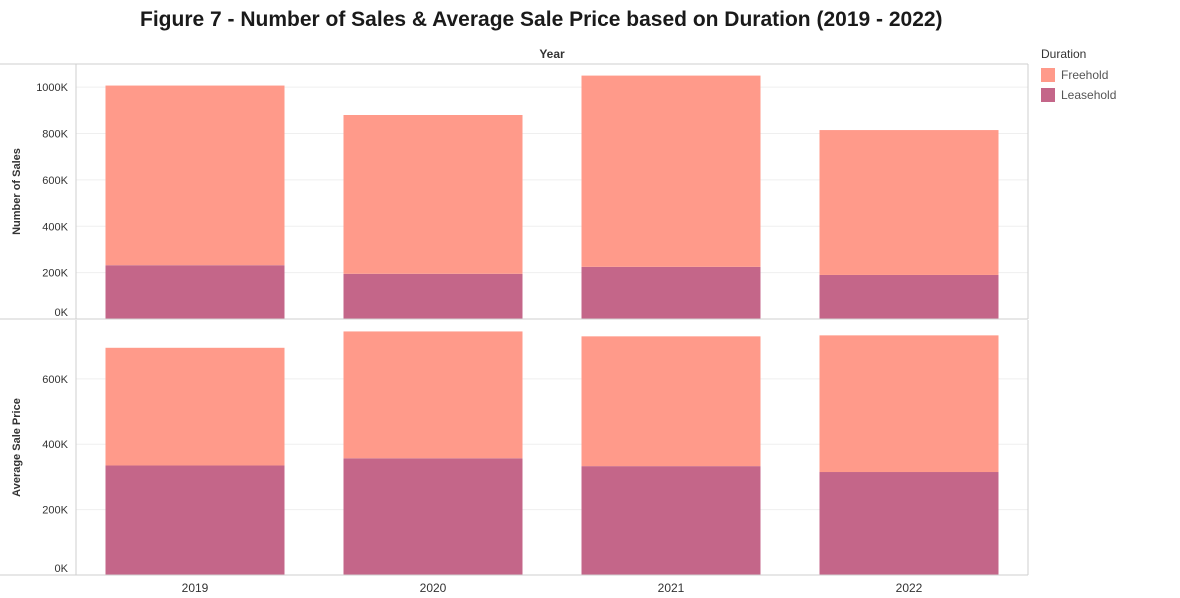 The image size is (1180, 598). What do you see at coordinates (17, 447) in the screenshot?
I see `y-axis-title: Average Sale Price` at bounding box center [17, 447].